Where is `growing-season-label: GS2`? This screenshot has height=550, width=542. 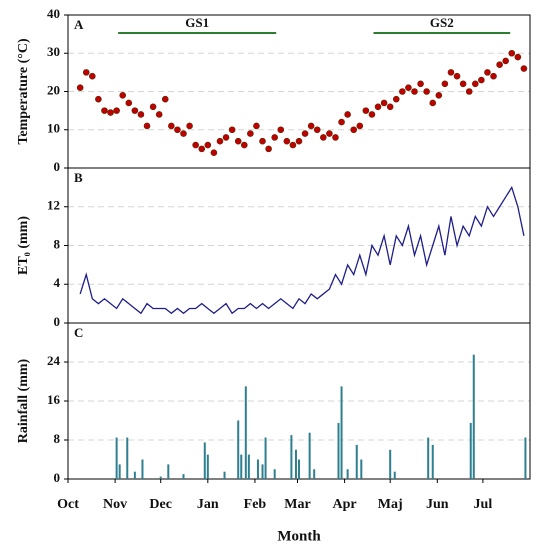 growing-season-label: GS2 is located at coordinates (442, 22).